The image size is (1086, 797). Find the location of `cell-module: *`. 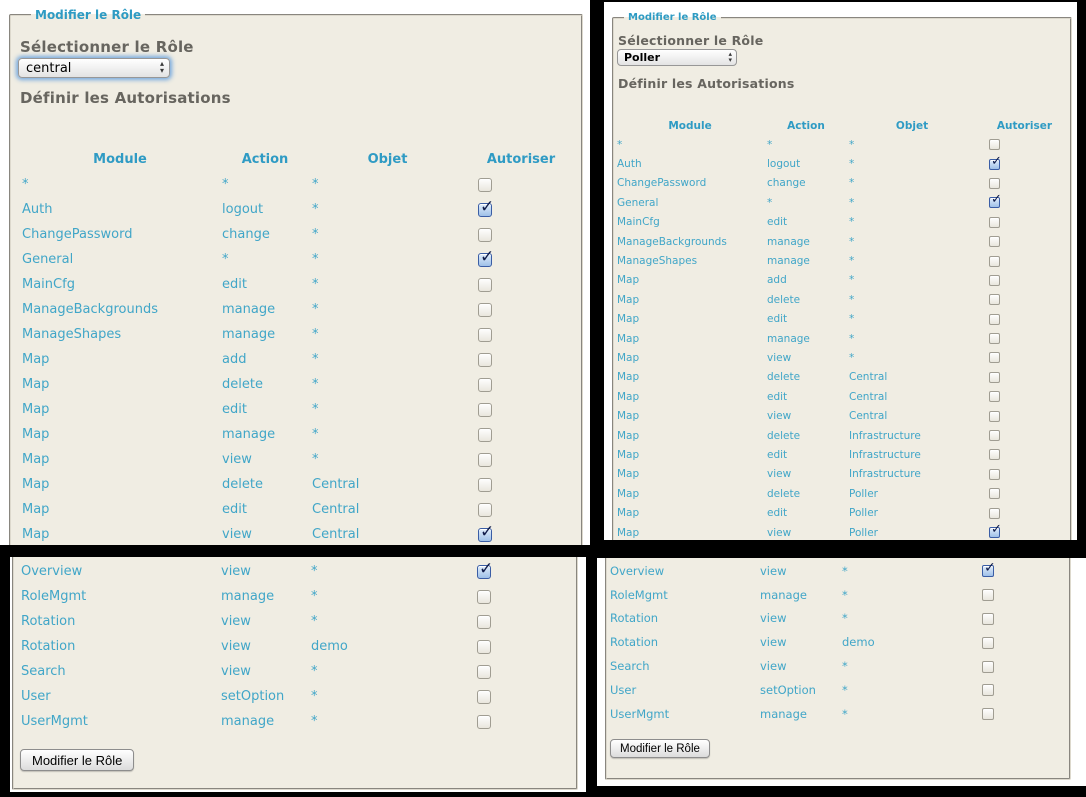

cell-module: * is located at coordinates (25, 184).